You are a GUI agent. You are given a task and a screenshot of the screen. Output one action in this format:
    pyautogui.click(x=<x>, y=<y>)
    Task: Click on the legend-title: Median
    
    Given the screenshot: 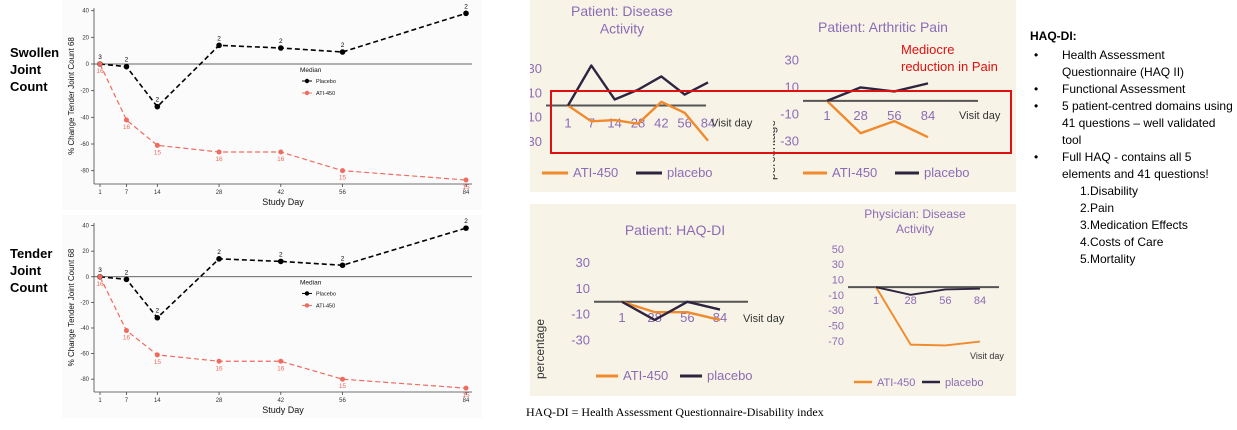 What is the action you would take?
    pyautogui.click(x=311, y=70)
    